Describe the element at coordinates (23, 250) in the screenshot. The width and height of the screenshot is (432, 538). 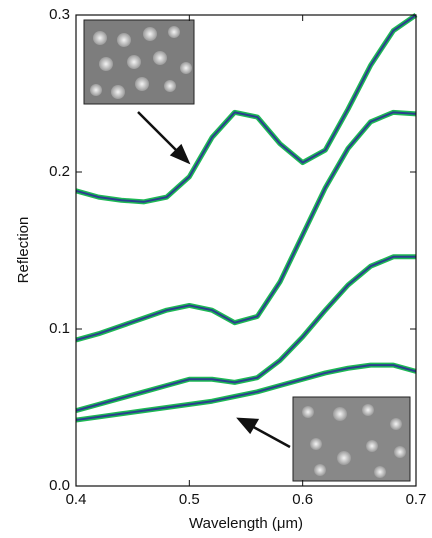
I see `y-axis-label: Reflection` at that location.